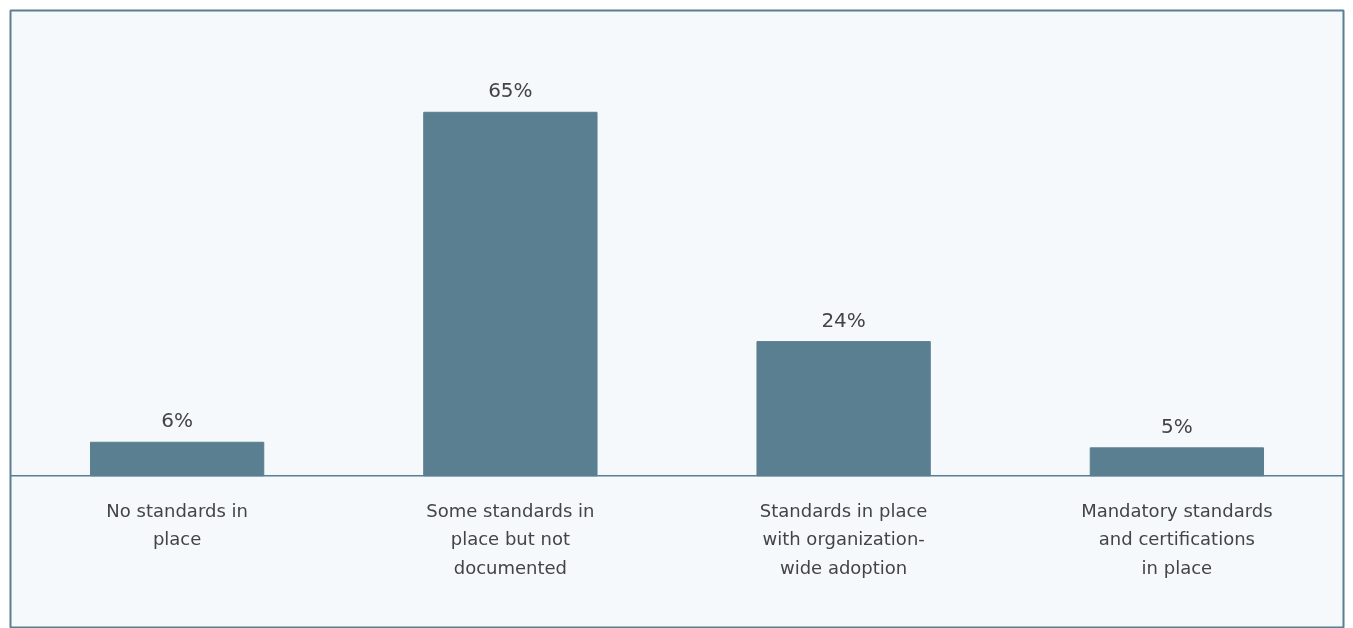  I want to click on x-tick-label: Standards in place with organization-wide adoption, so click(843, 538).